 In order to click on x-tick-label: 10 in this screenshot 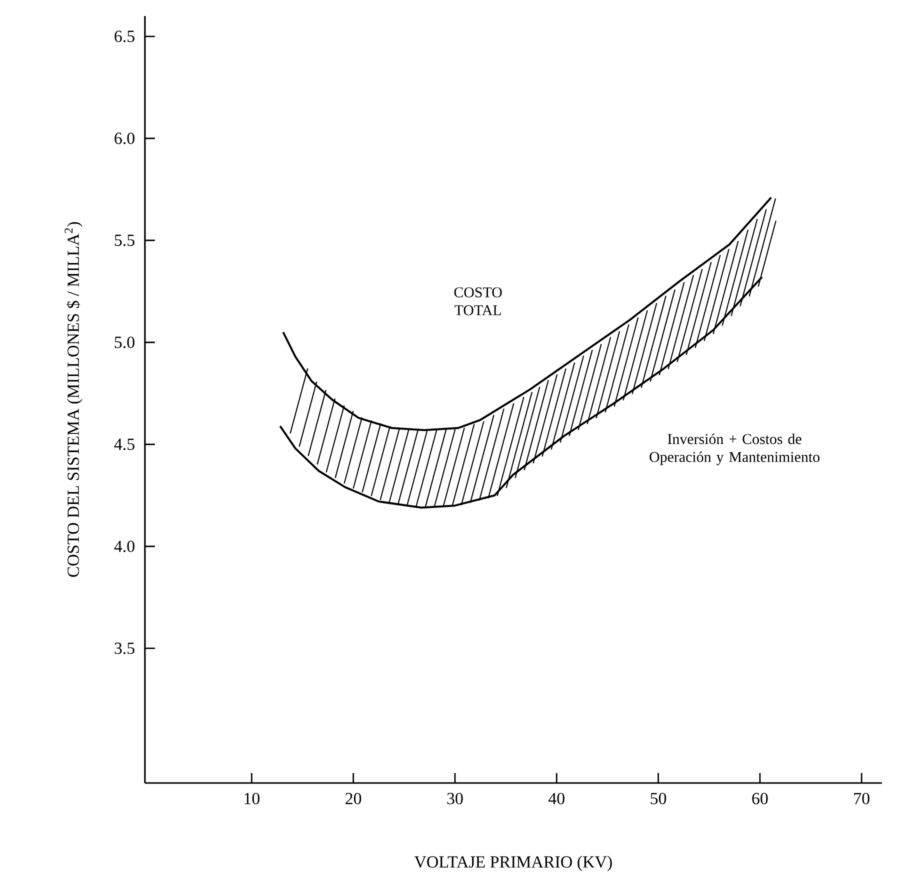, I will do `click(252, 798)`.